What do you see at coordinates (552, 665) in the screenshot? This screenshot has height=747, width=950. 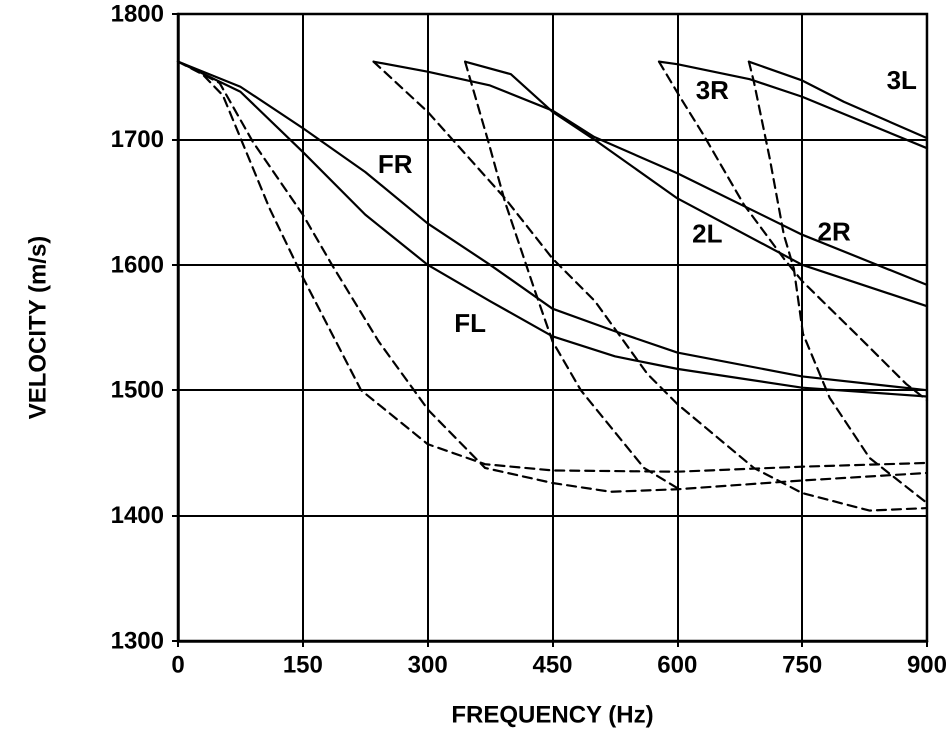 I see `x-tick-label: 450` at bounding box center [552, 665].